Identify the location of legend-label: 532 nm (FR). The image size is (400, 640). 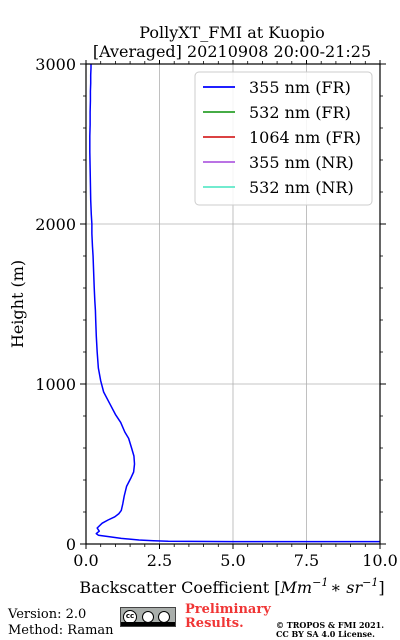
(300, 112).